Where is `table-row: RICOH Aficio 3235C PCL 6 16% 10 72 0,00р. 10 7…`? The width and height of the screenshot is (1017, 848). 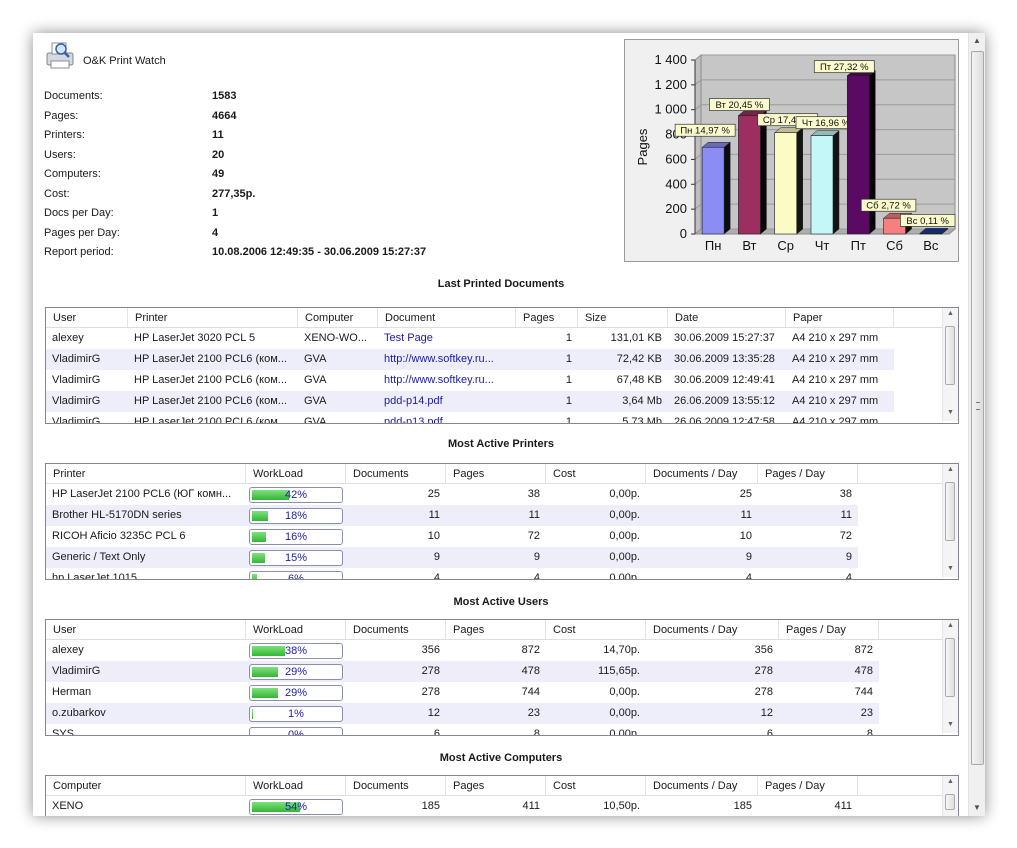
table-row: RICOH Aficio 3235C PCL 6 16% 10 72 0,00р. 10 7… is located at coordinates (452, 536).